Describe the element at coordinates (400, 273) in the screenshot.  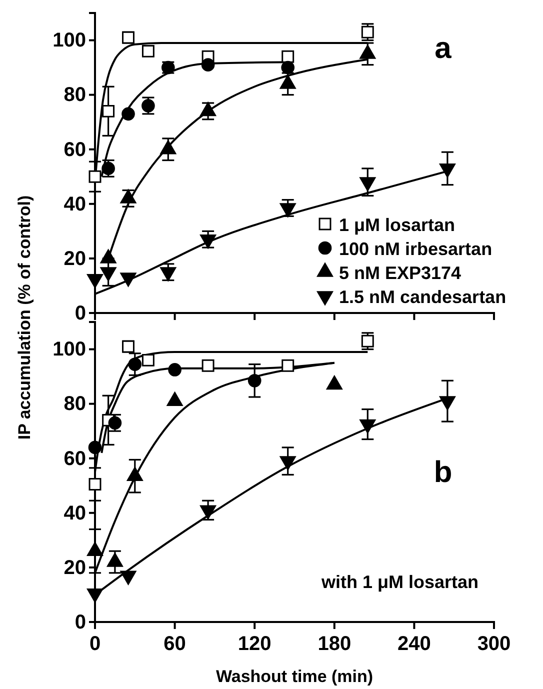
I see `legend-label: 5 nM EXP3174` at that location.